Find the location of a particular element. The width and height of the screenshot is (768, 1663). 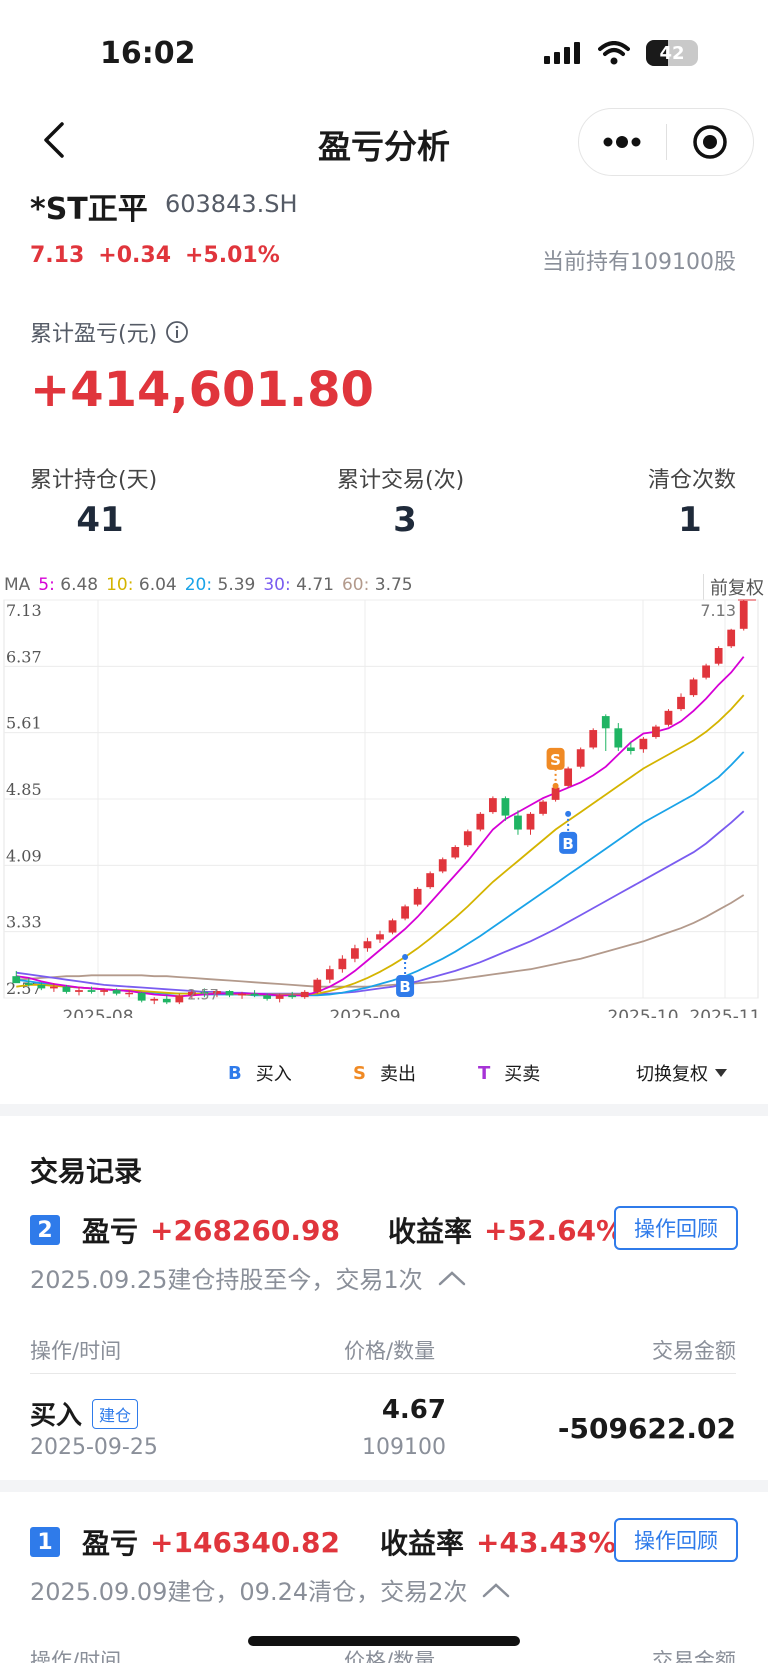

record-pnl: +146340.82 is located at coordinates (245, 1542).